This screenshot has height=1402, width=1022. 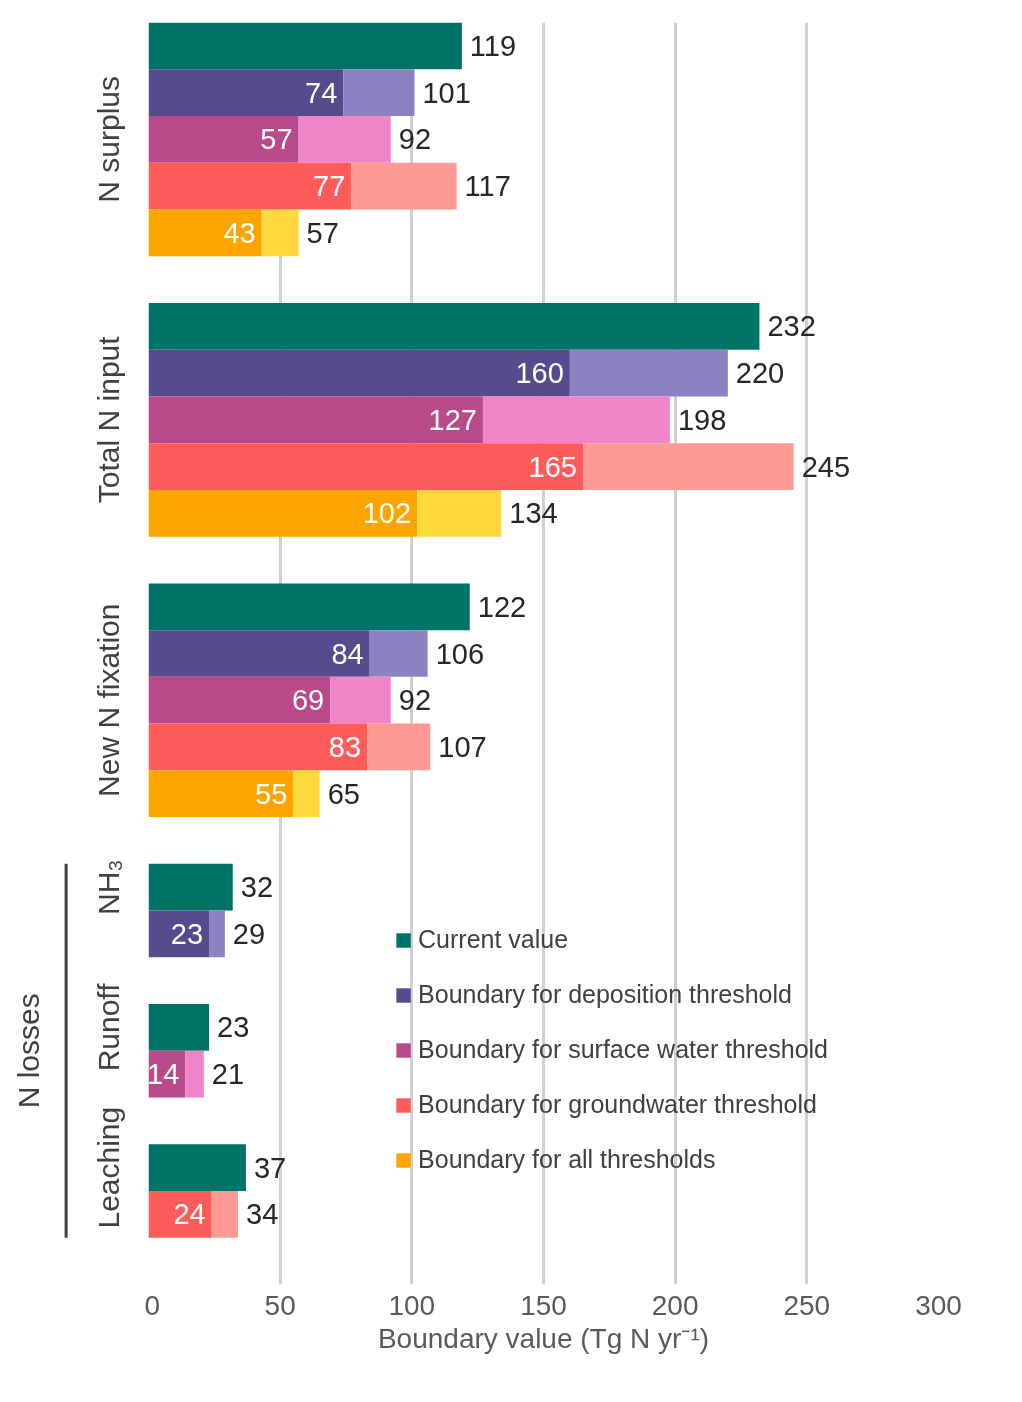 What do you see at coordinates (228, 1074) in the screenshot?
I see `total-label: 21` at bounding box center [228, 1074].